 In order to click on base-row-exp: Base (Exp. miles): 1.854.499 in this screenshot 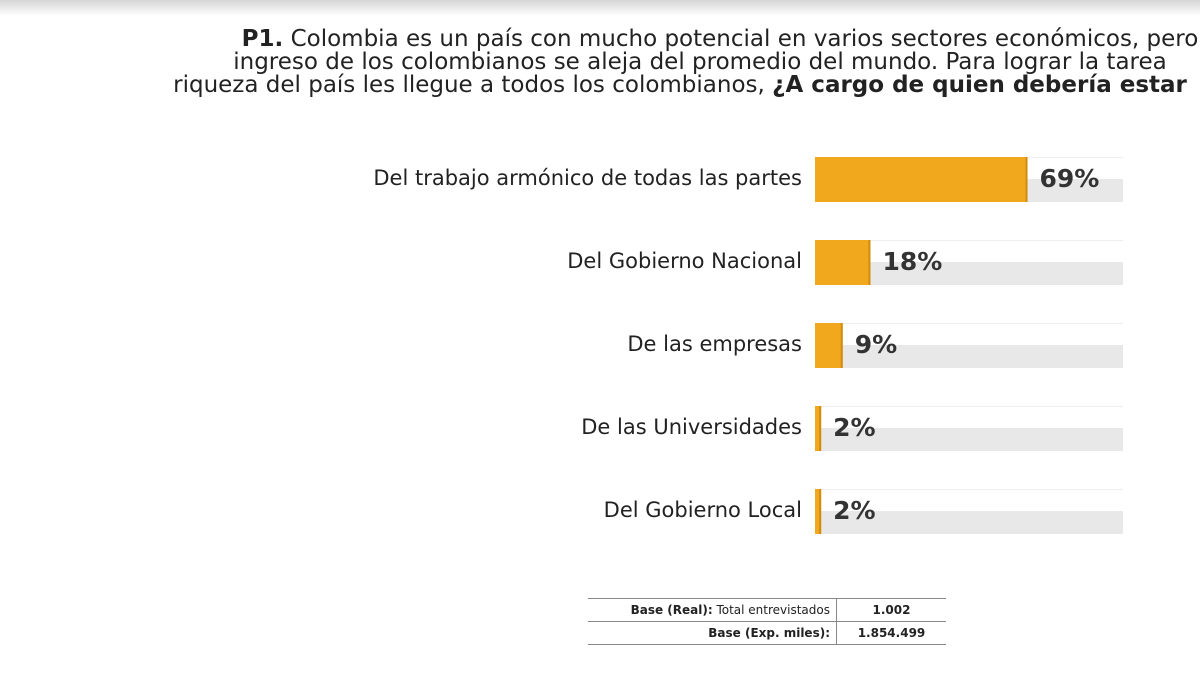, I will do `click(767, 633)`.